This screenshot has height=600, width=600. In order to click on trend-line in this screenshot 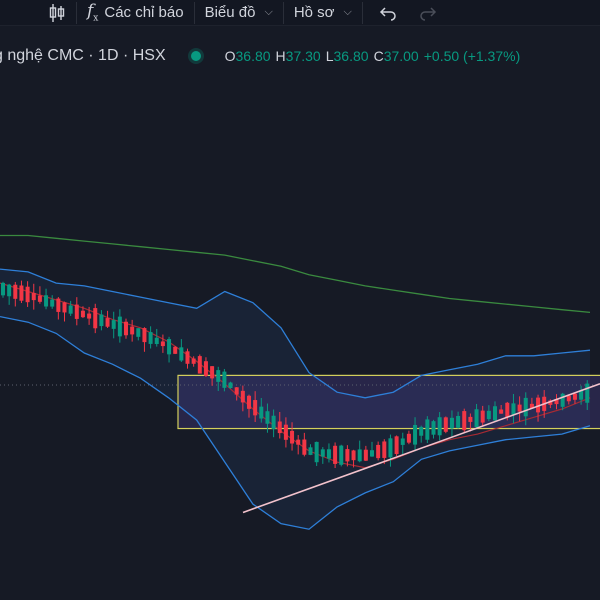, I will do `click(421, 448)`.